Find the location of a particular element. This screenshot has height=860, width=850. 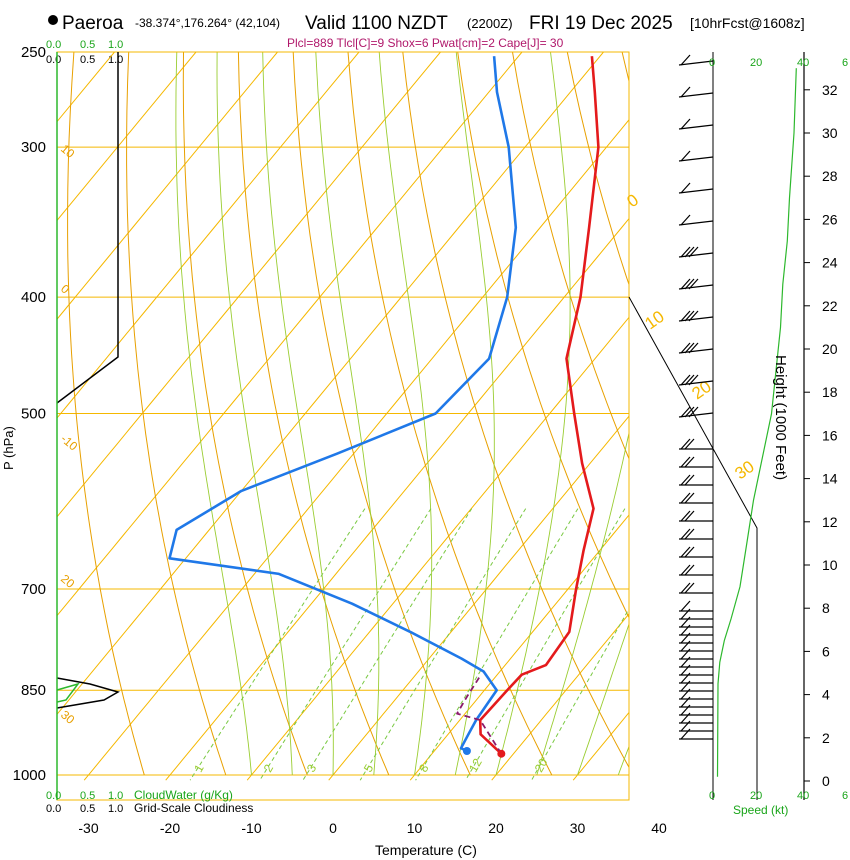

x-tick-label: 0 is located at coordinates (333, 828).